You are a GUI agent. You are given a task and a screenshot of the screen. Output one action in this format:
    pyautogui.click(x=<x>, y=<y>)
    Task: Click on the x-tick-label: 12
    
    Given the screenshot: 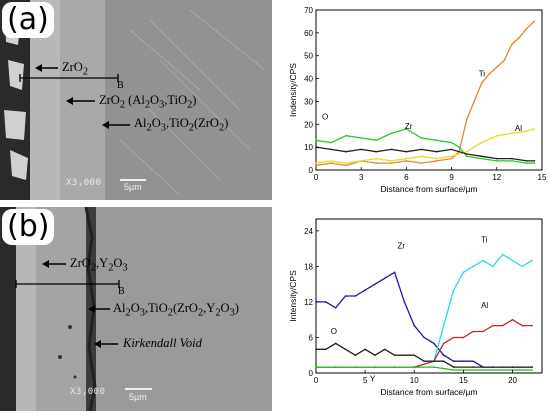 What is the action you would take?
    pyautogui.click(x=496, y=177)
    